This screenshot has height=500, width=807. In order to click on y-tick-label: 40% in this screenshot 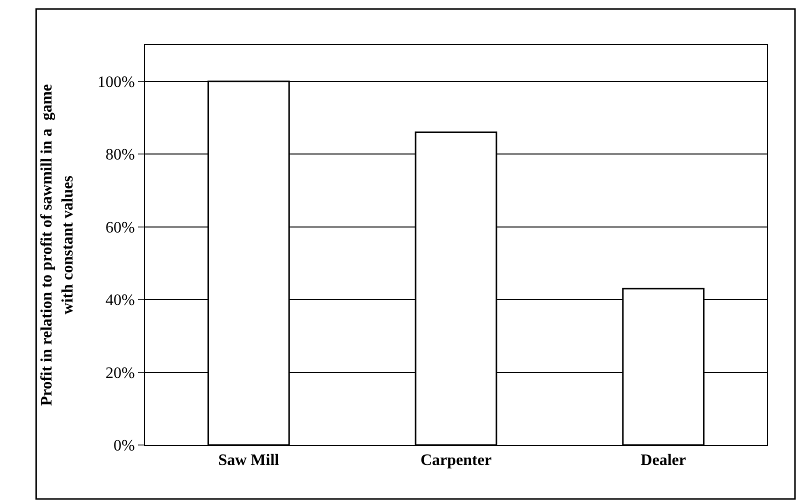, I will do `click(120, 301)`.